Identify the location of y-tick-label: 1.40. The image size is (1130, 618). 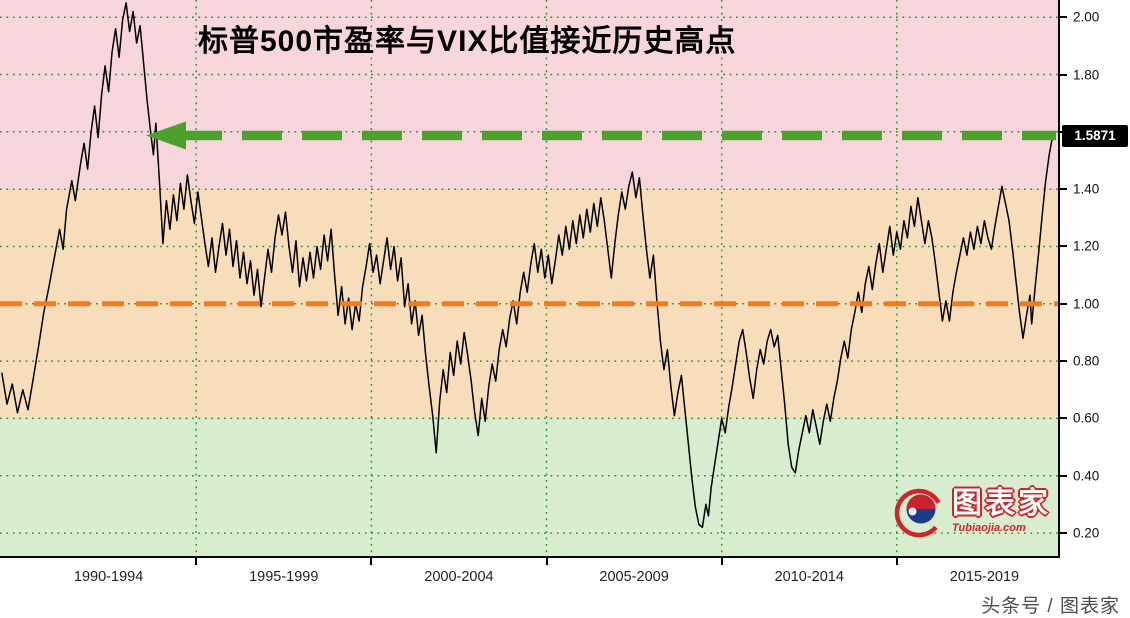
(1086, 189).